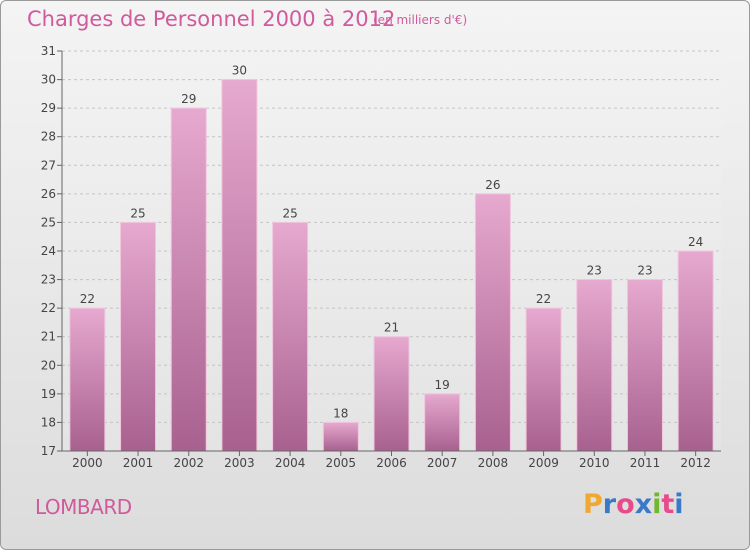 The height and width of the screenshot is (550, 750). I want to click on data-label: 29, so click(188, 99).